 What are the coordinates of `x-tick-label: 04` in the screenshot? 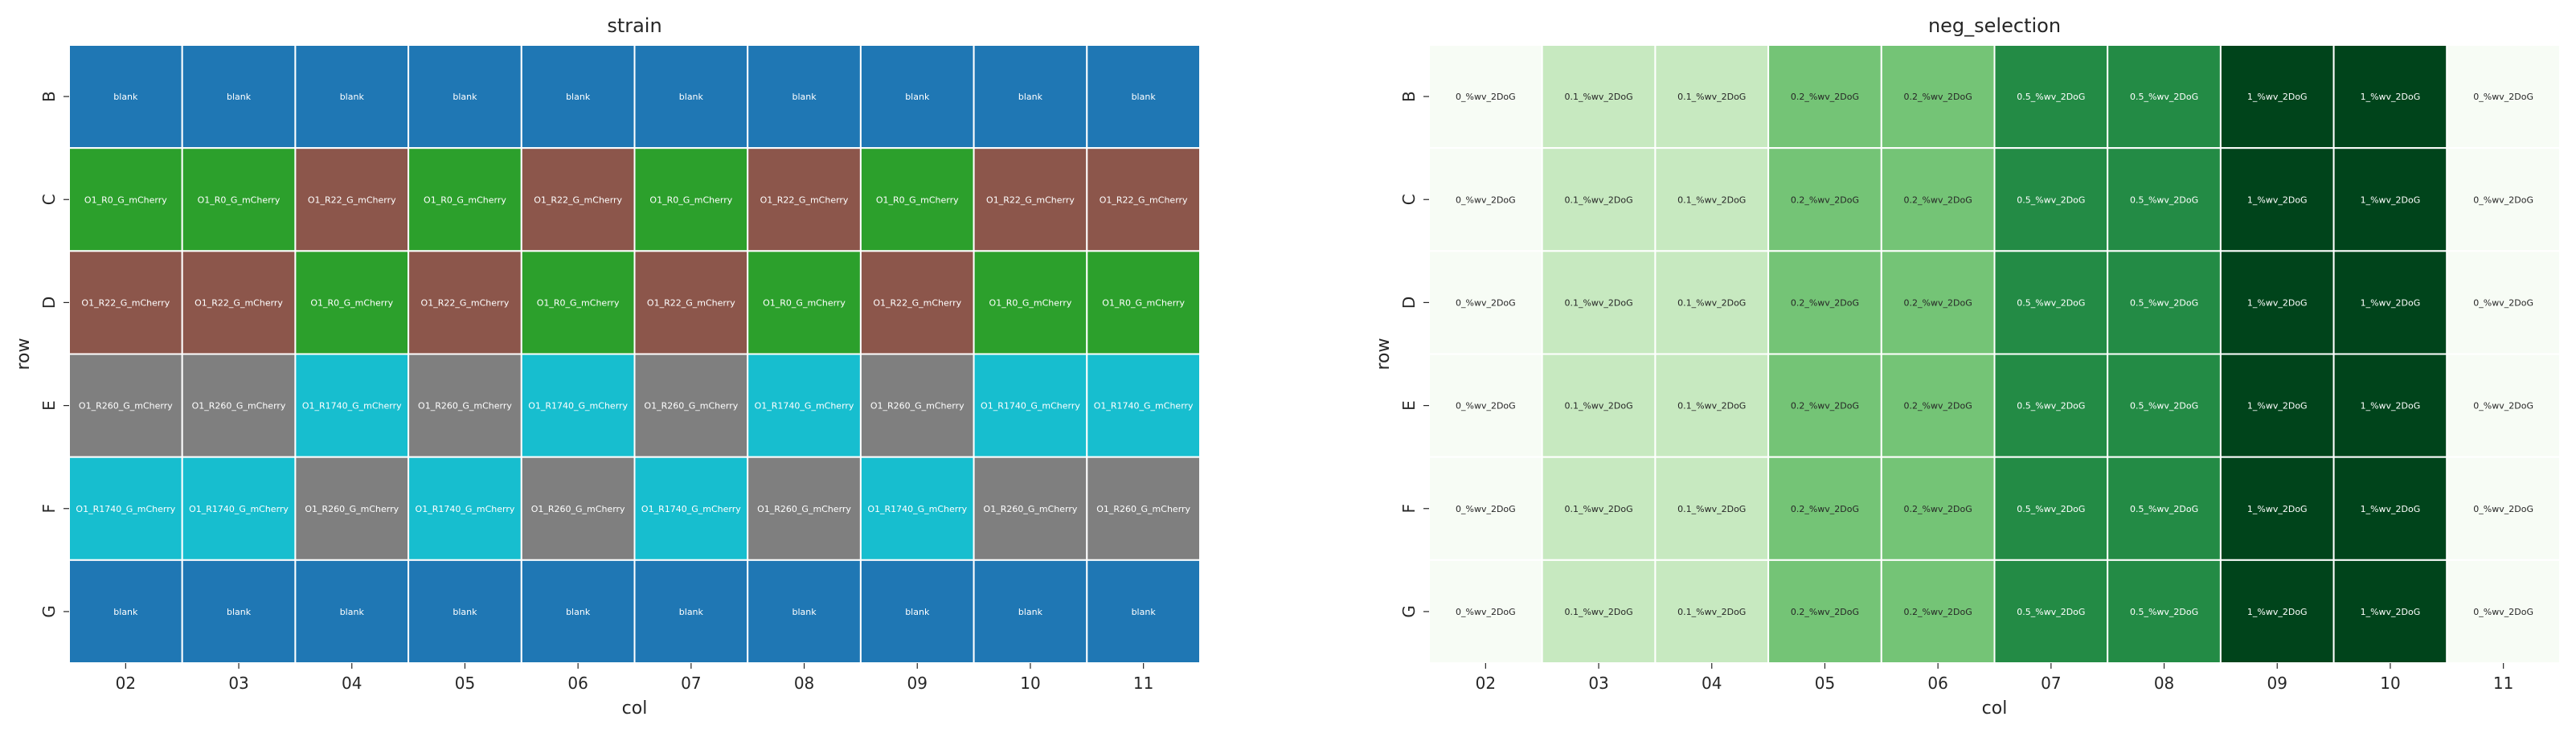 It's located at (352, 683).